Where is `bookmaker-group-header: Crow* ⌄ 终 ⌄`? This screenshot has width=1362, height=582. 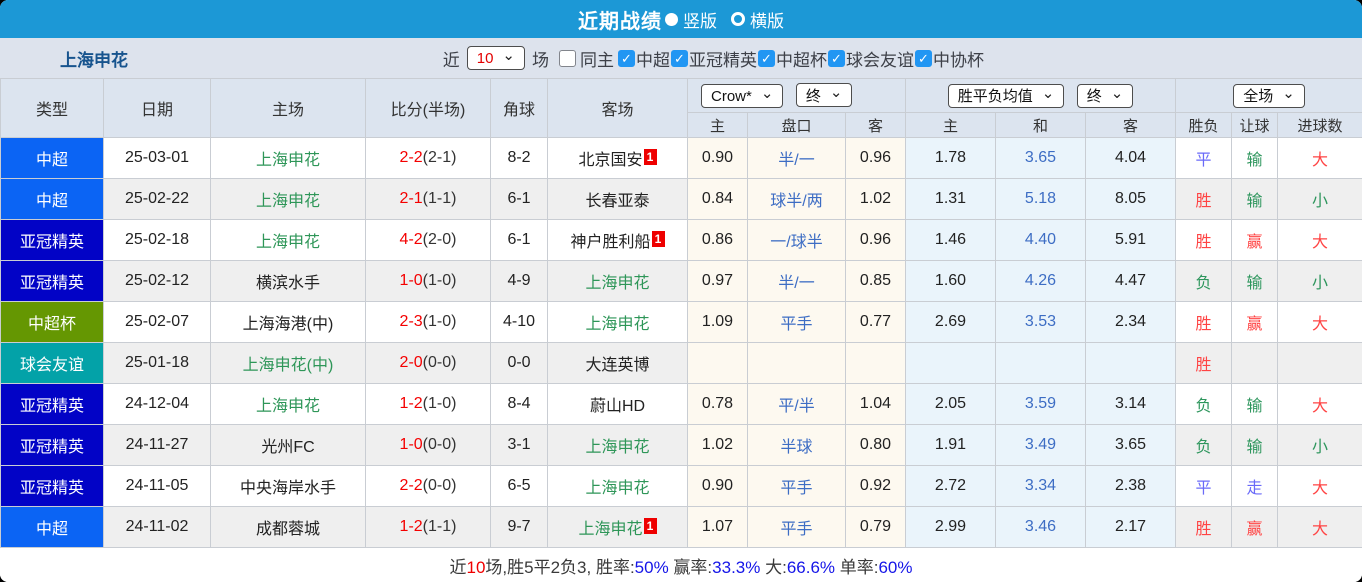 bookmaker-group-header: Crow* ⌄ 终 ⌄ is located at coordinates (796, 95).